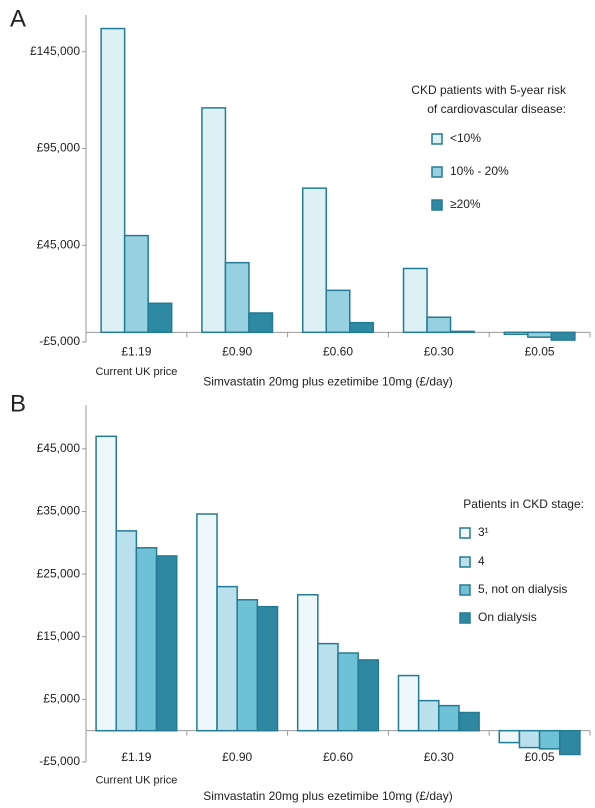 The height and width of the screenshot is (808, 595). Describe the element at coordinates (523, 504) in the screenshot. I see `legend-title: Patients in CKD stage:` at that location.